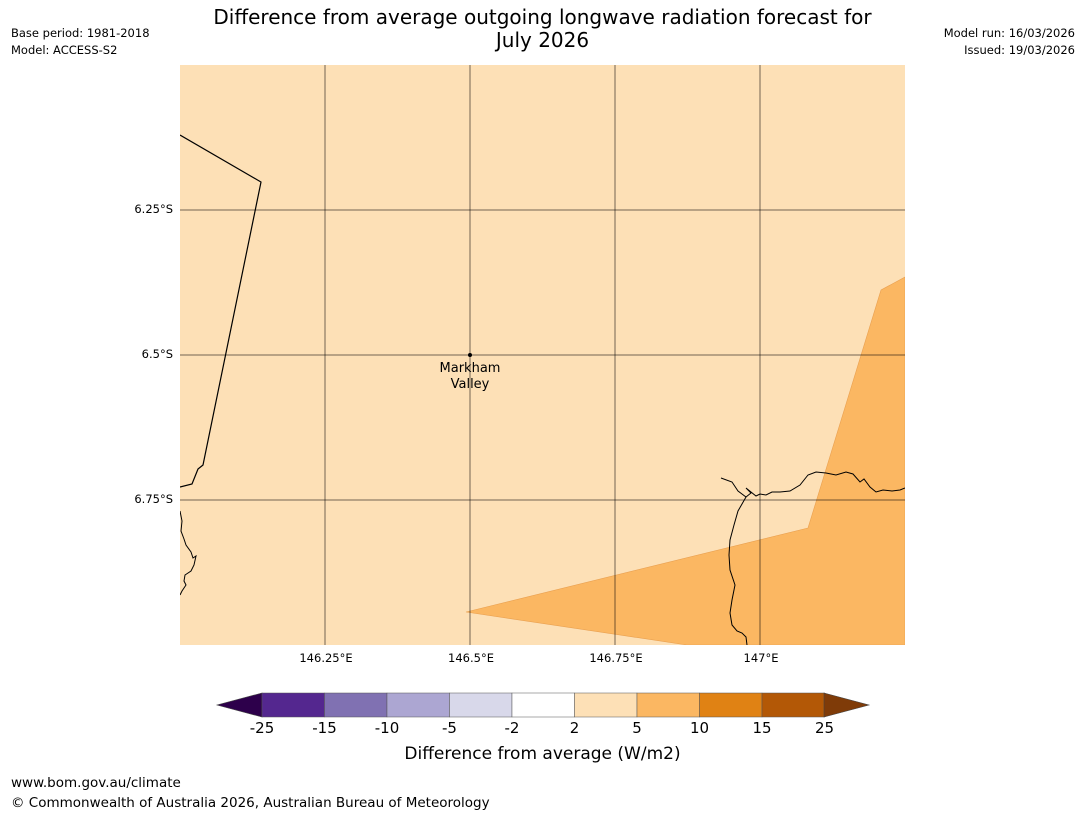  I want to click on colorbar-tick-label: 10, so click(699, 728).